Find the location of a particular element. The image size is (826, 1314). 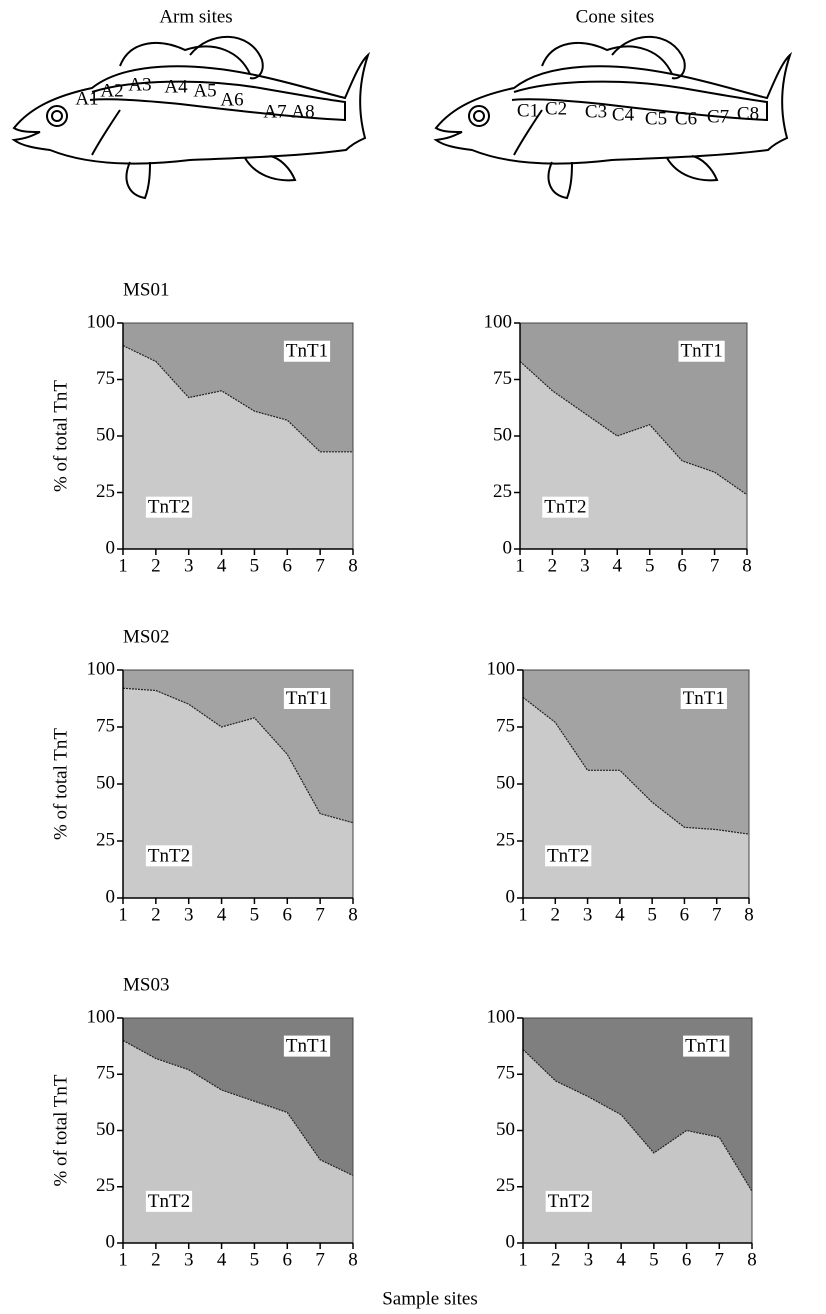

fish-drawing is located at coordinates (191, 117).